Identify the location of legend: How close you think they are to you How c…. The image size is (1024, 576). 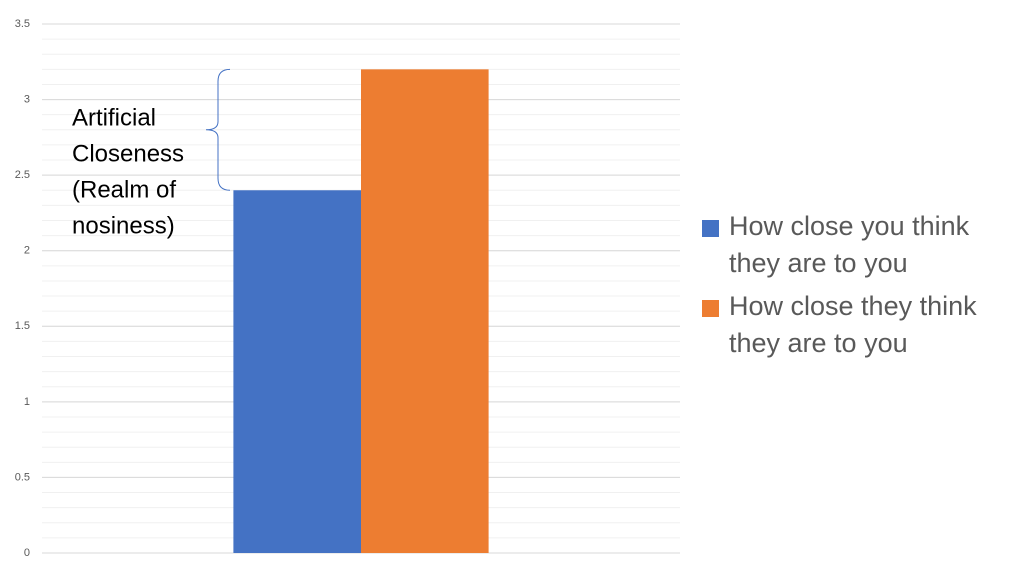
(857, 288).